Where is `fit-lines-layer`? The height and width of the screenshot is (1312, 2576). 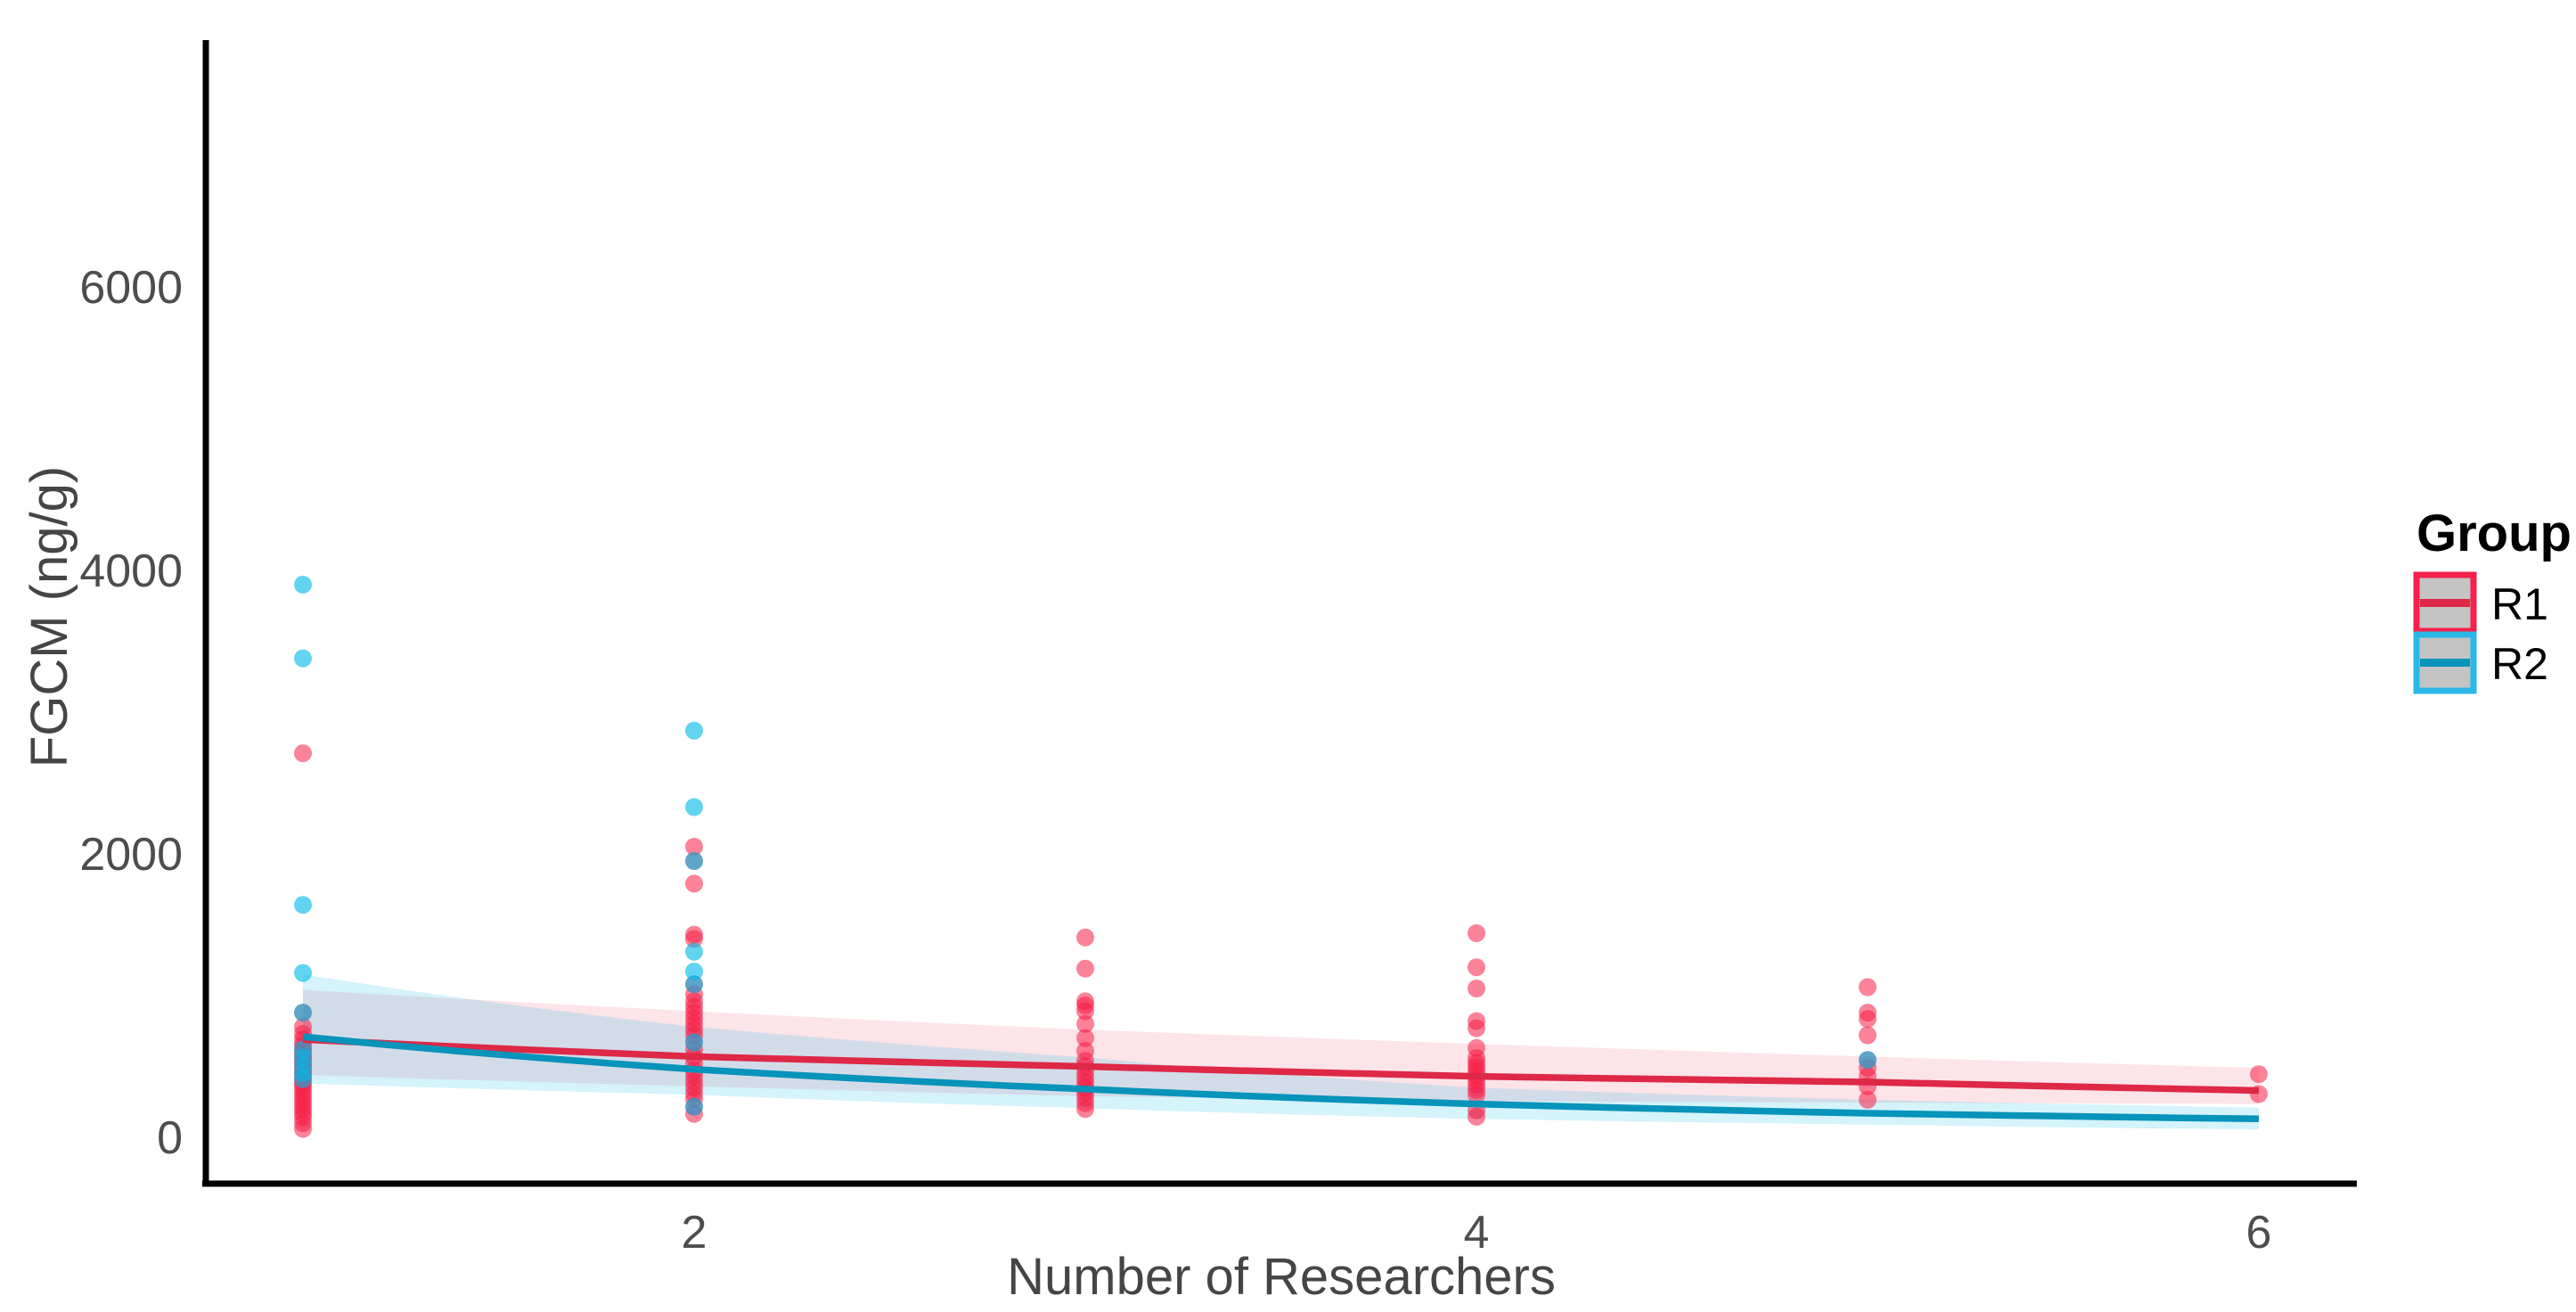 fit-lines-layer is located at coordinates (1281, 1078).